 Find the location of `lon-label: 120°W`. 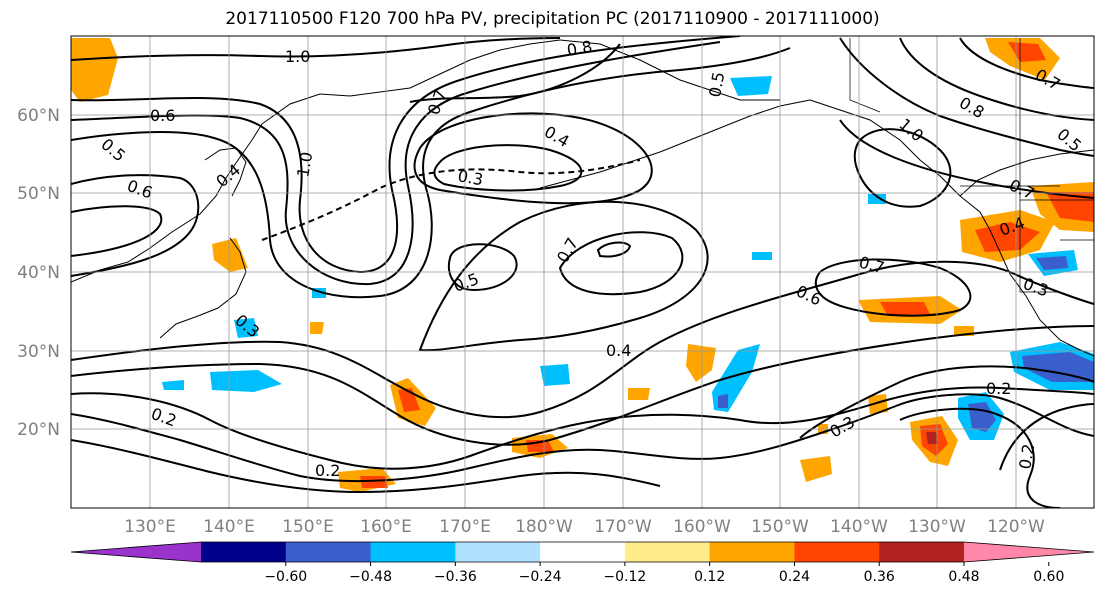

lon-label: 120°W is located at coordinates (1016, 527).